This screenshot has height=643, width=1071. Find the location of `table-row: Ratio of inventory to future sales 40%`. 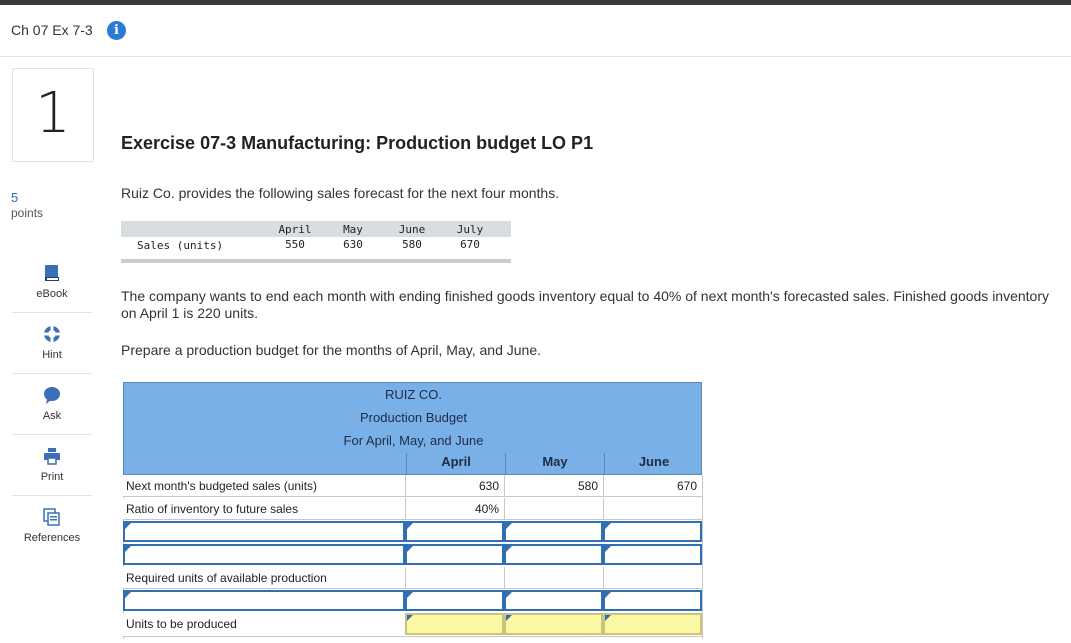

table-row: Ratio of inventory to future sales 40% is located at coordinates (412, 509).